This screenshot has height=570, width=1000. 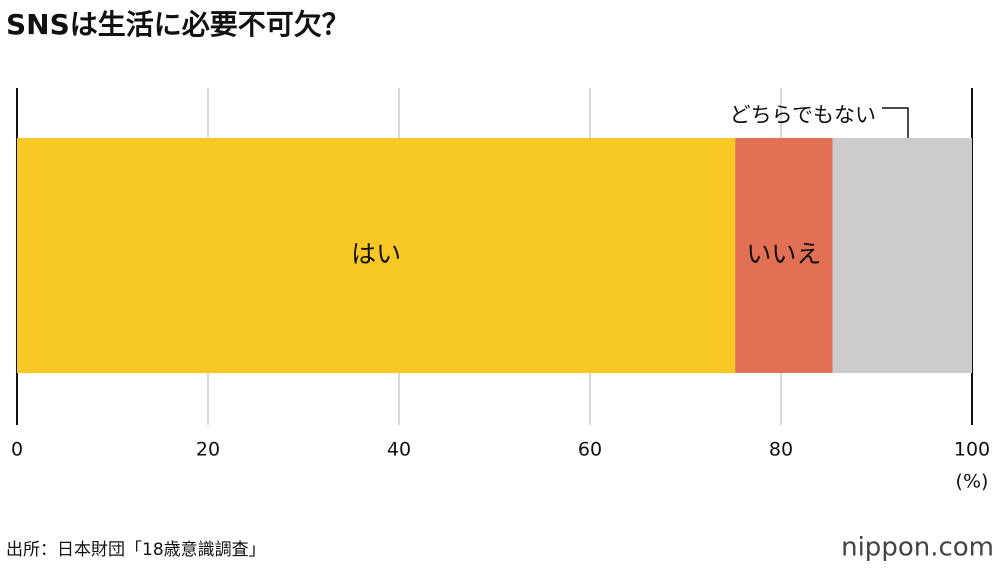 I want to click on segment-label: はい, so click(x=376, y=254).